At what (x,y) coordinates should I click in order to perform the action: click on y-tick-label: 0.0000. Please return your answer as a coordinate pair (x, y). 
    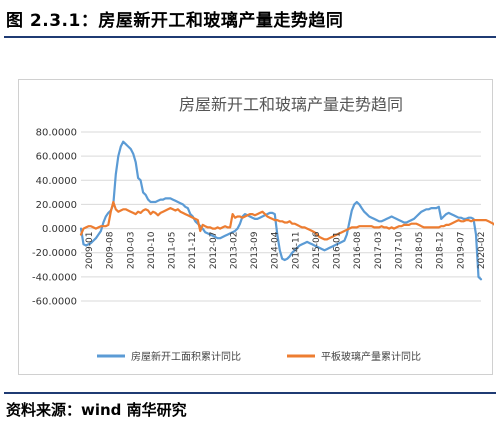
    Looking at the image, I should click on (59, 229).